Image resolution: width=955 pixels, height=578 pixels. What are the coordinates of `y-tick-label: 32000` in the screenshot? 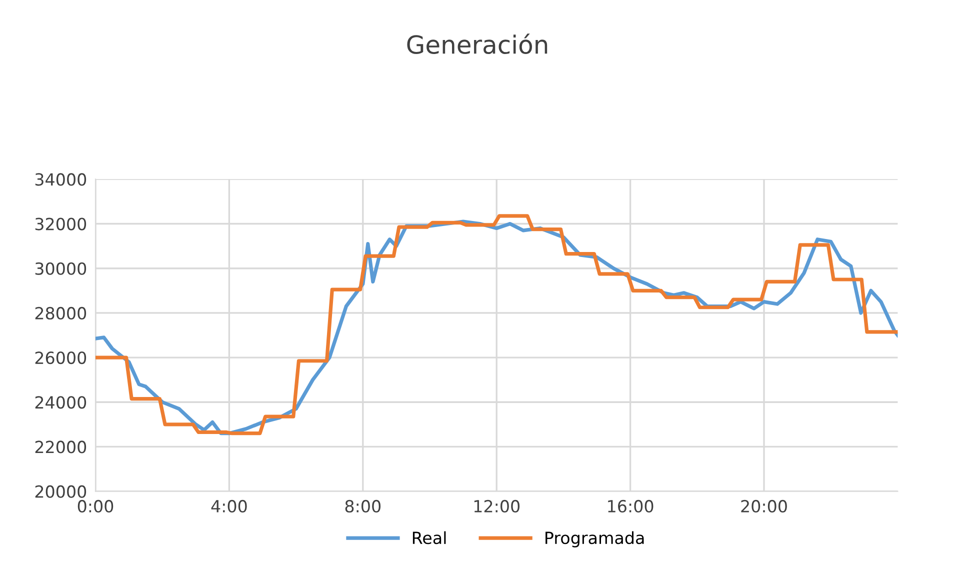 It's located at (60, 224).